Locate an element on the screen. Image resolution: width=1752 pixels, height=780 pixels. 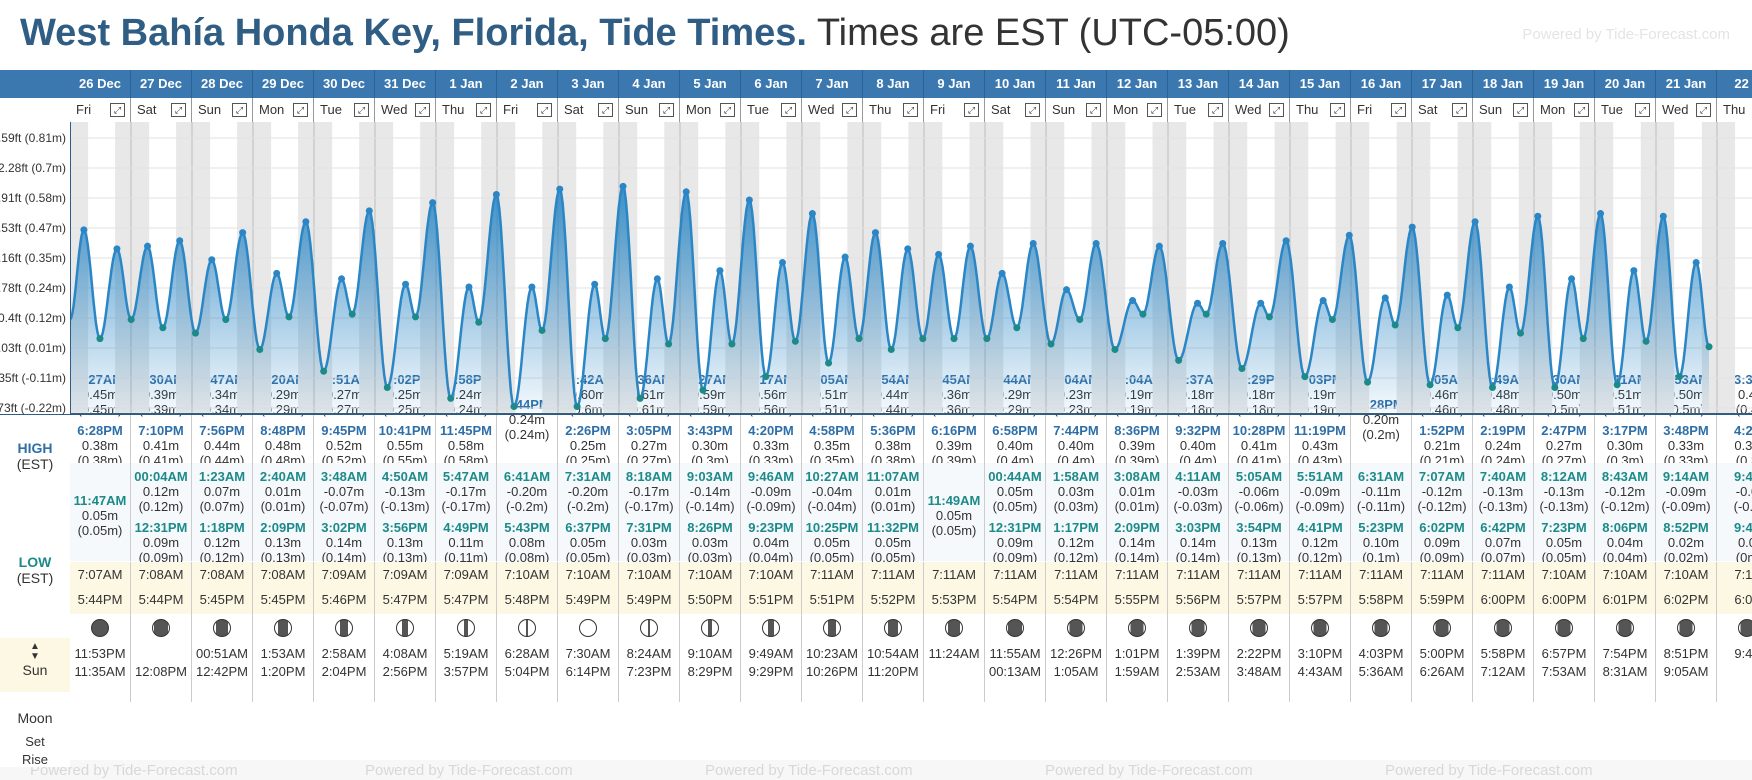
moon-cell: 1:39PM 2:53AM is located at coordinates (1198, 658).